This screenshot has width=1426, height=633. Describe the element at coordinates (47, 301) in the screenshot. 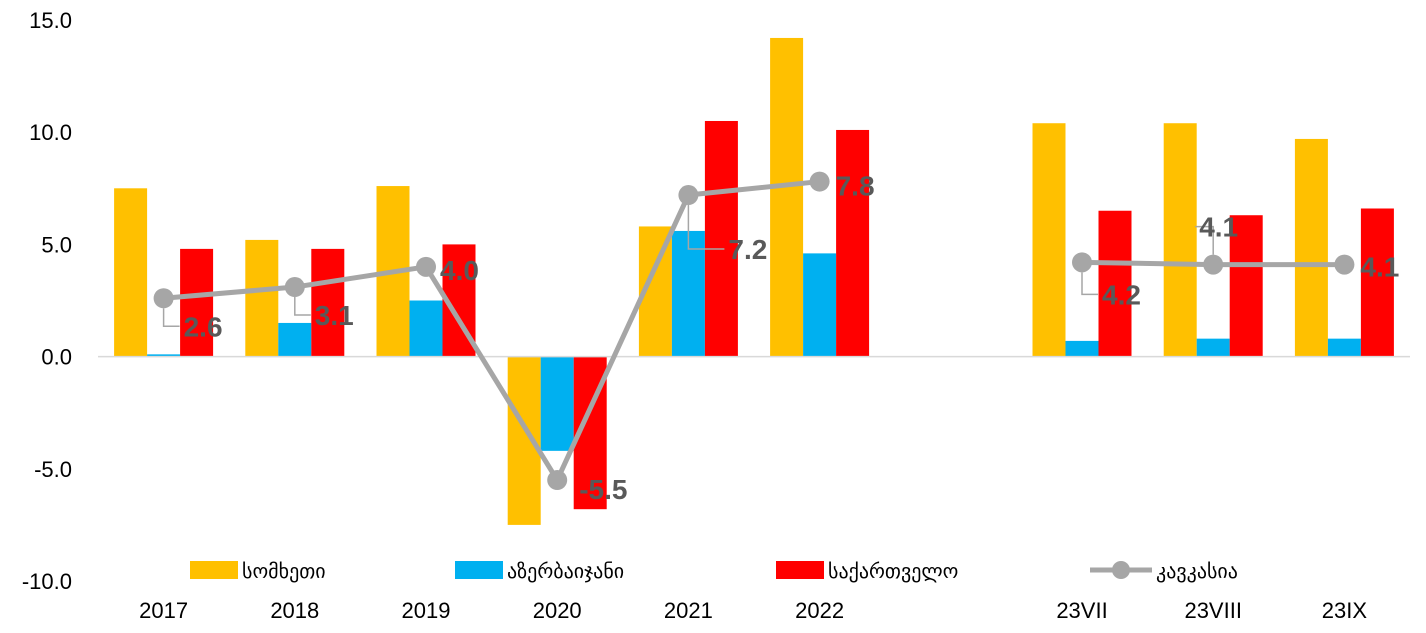

I see `y-axis: -10.0 -5.0 0.0 5.0 10.0 15.0` at that location.